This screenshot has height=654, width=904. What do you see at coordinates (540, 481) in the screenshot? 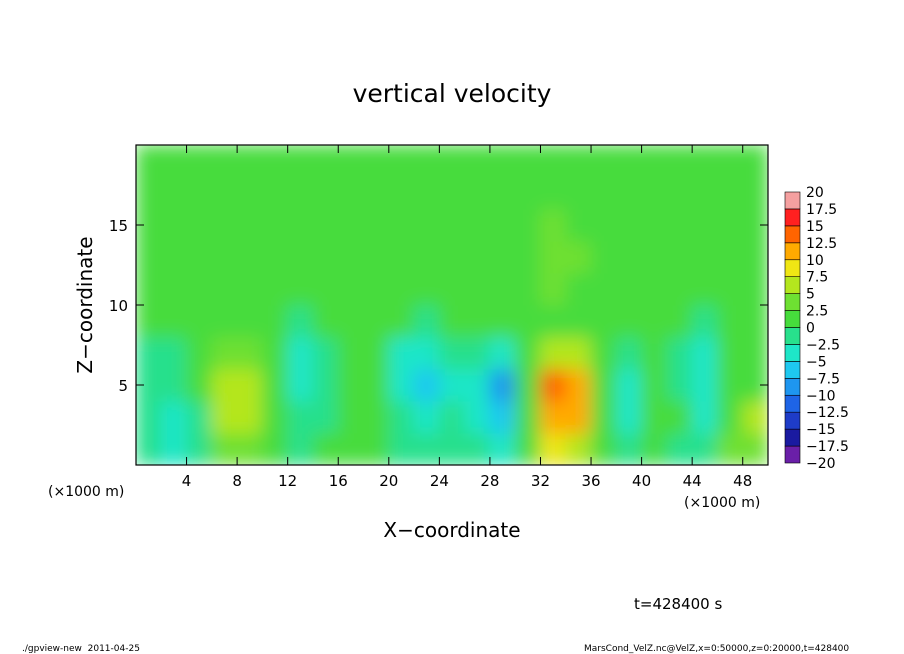
I see `x-tick-label: 32` at bounding box center [540, 481].